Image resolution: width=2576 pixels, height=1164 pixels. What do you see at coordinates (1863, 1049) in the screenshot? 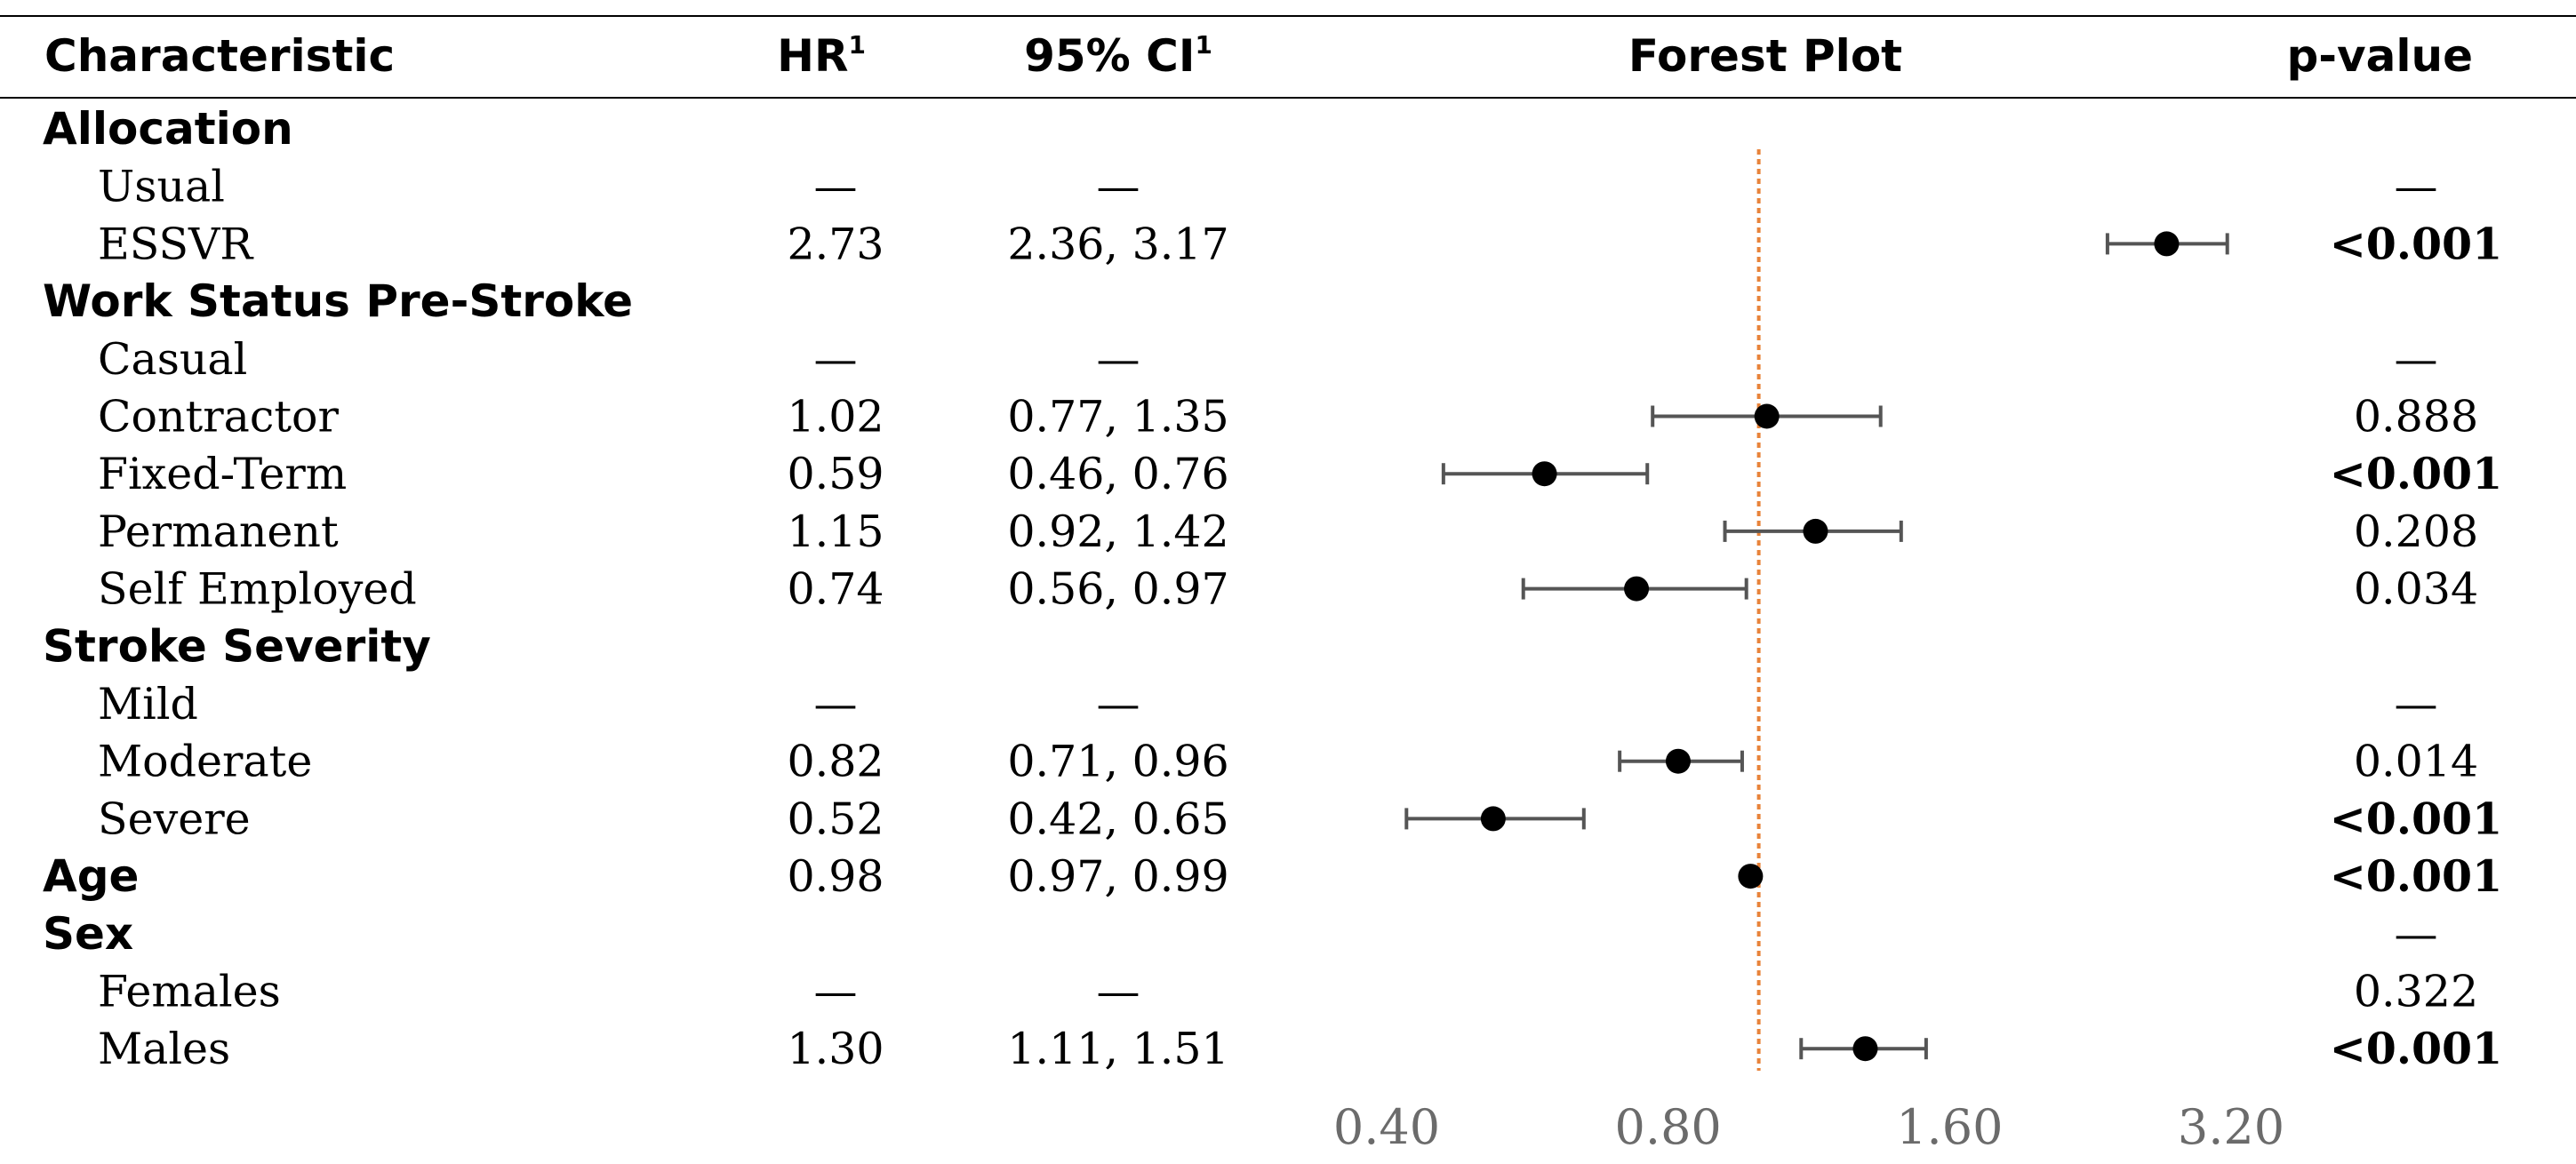
I see `forest-point-males` at bounding box center [1863, 1049].